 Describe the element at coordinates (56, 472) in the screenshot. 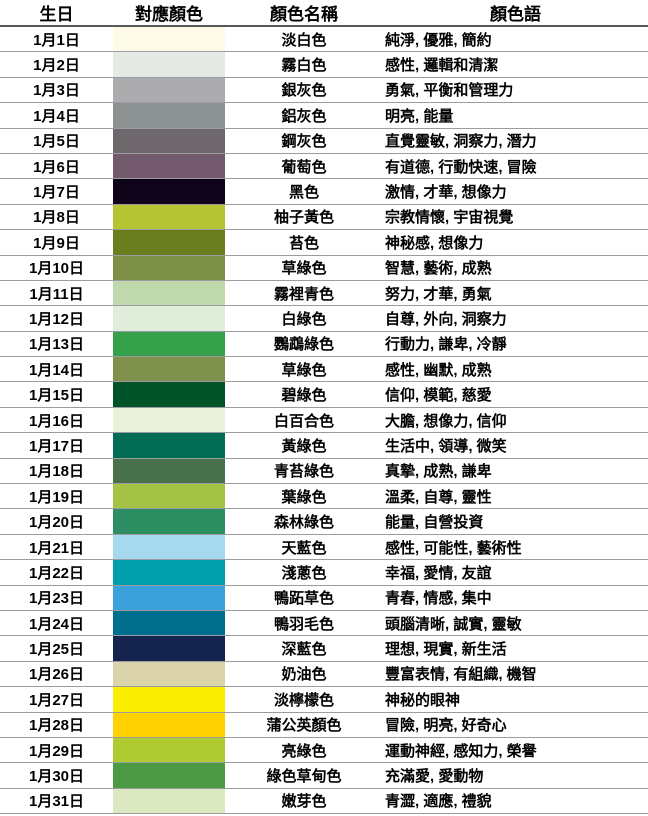

I see `birthday-cell: 1月18日` at that location.